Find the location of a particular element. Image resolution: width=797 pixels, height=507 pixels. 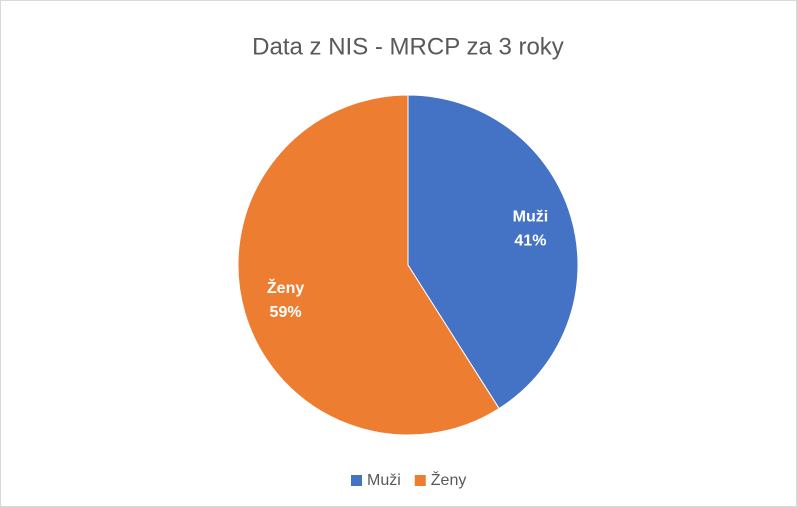

pie-slice is located at coordinates (493, 252).